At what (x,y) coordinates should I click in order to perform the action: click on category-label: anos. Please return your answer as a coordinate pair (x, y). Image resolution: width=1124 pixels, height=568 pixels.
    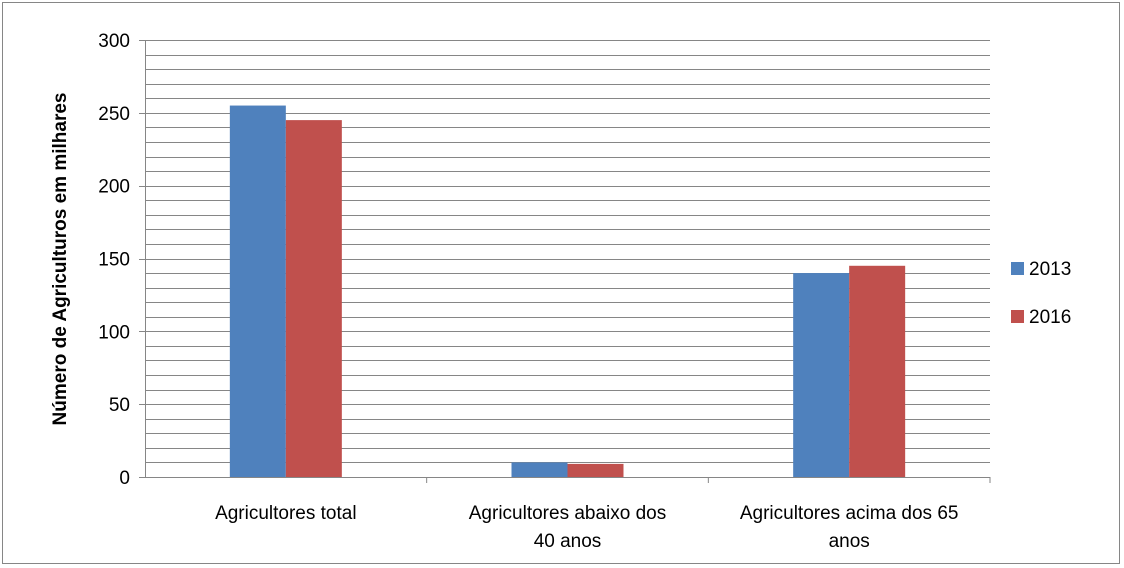
    Looking at the image, I should click on (849, 541).